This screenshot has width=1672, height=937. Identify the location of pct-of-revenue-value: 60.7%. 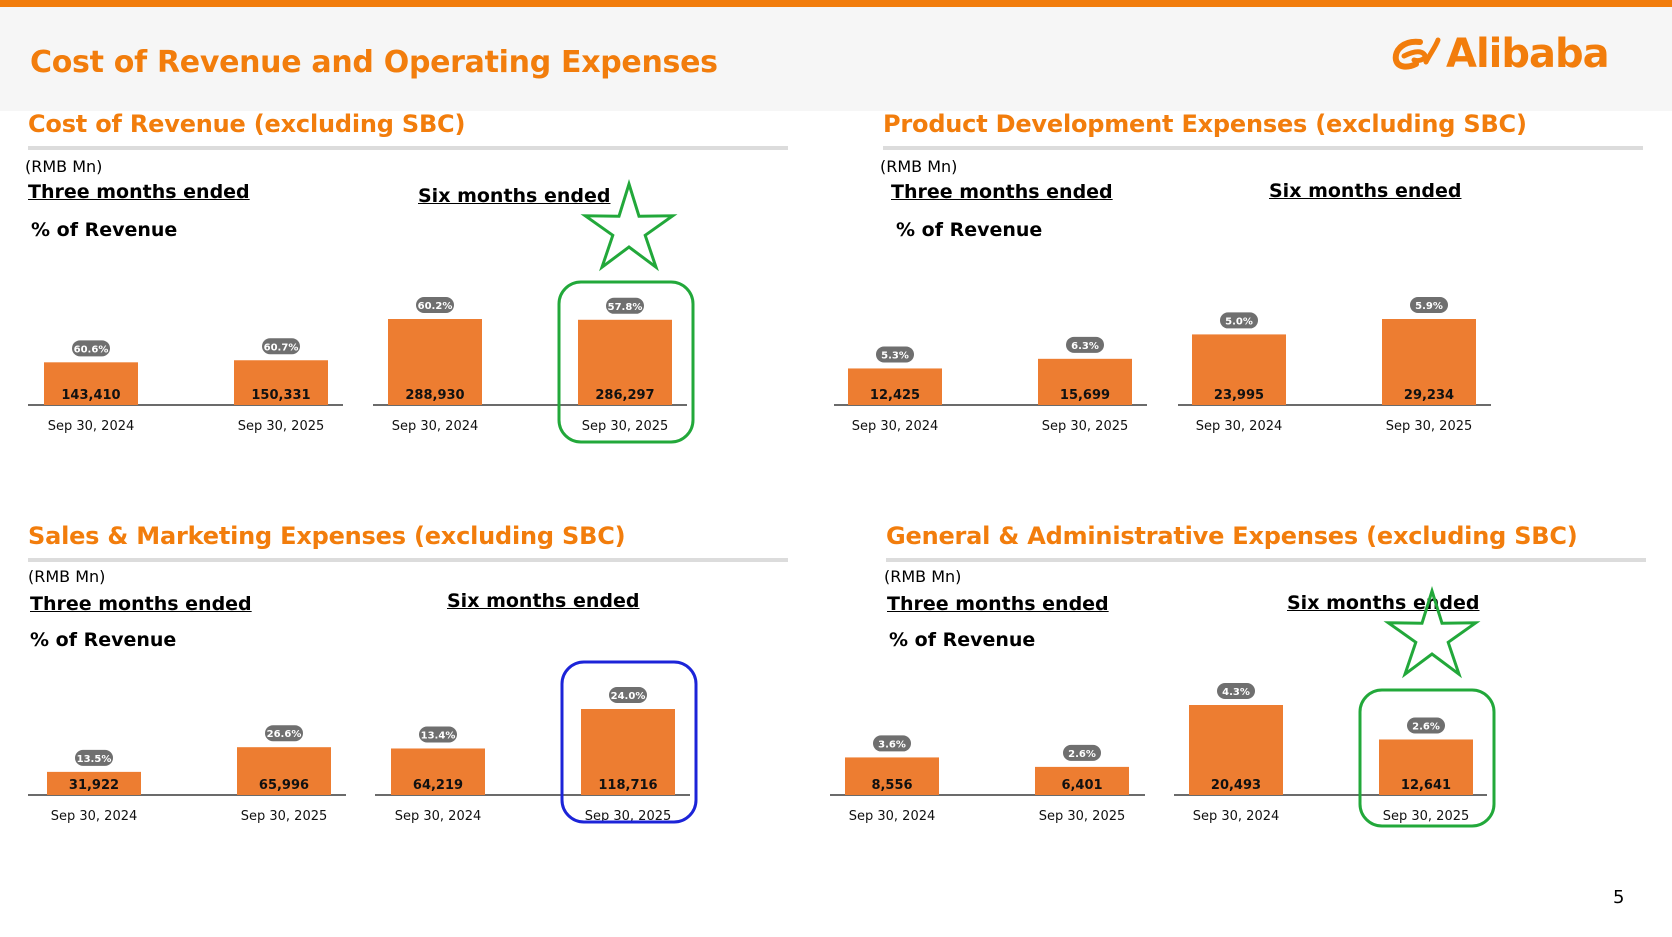
(281, 347).